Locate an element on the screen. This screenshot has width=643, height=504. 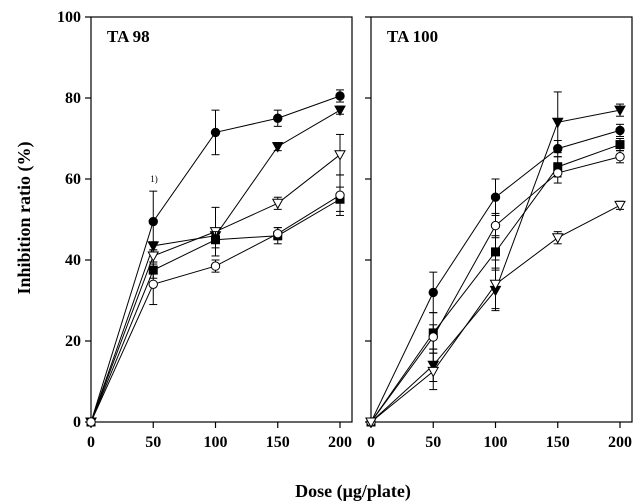
y-tick-label: 0 is located at coordinates (77, 422).